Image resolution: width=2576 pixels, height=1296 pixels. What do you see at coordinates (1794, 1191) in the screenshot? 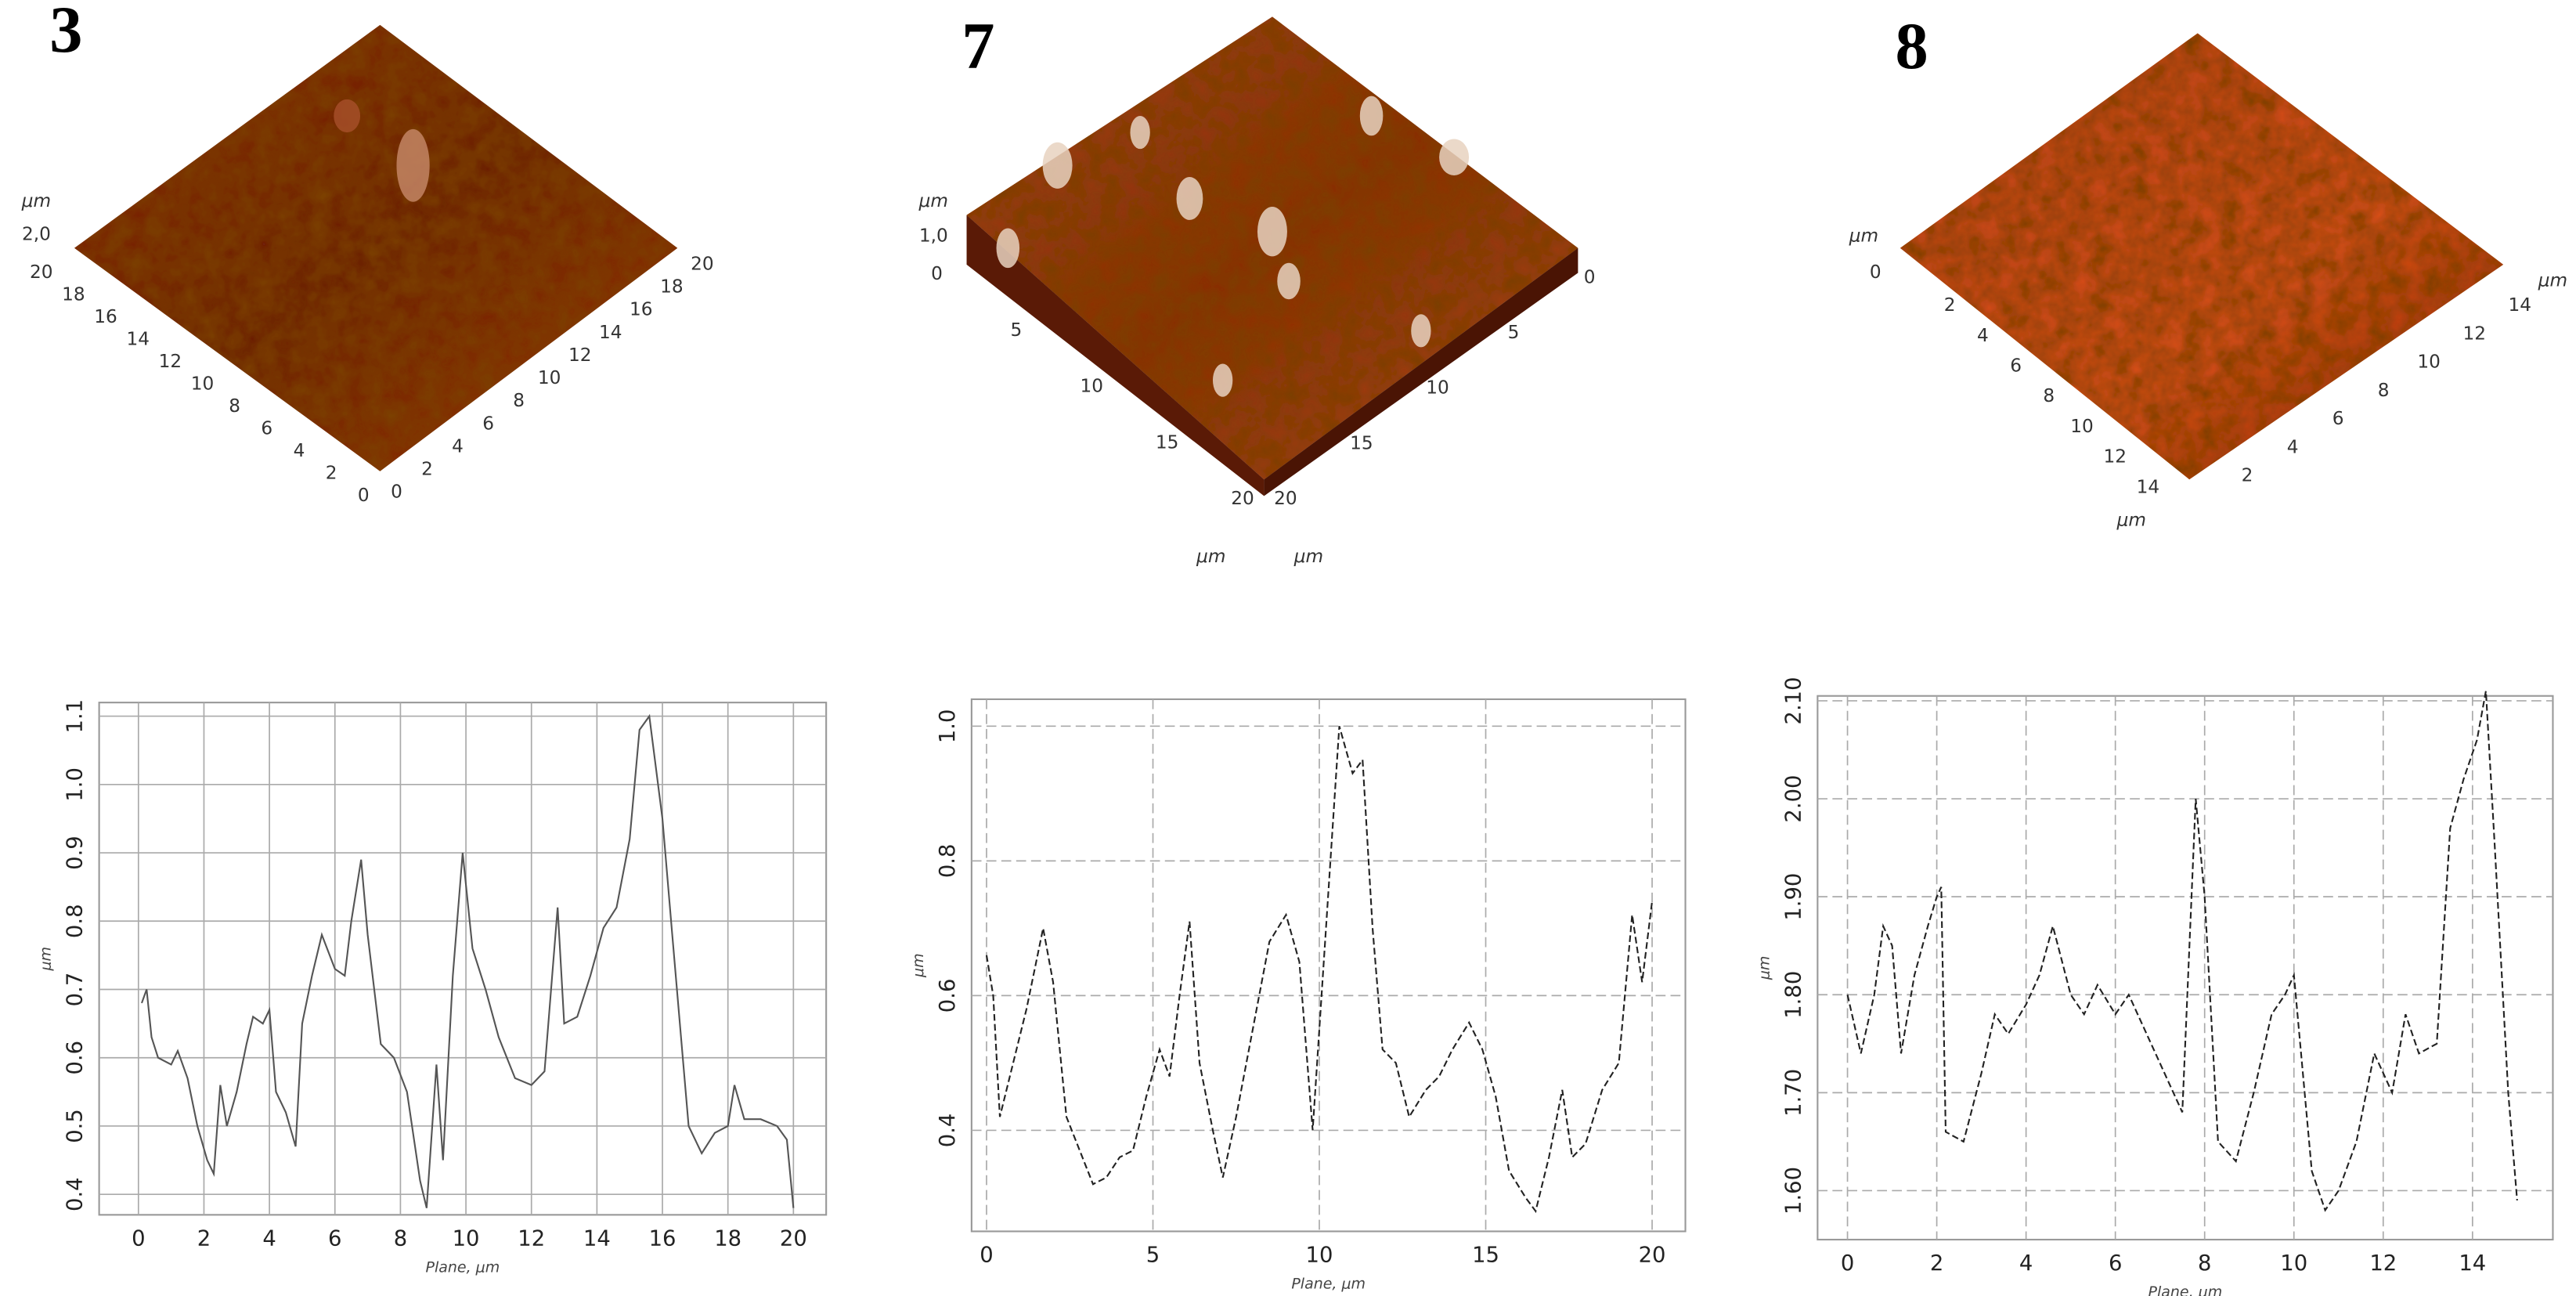
I see `y-tick-label: 1.60` at bounding box center [1794, 1191].